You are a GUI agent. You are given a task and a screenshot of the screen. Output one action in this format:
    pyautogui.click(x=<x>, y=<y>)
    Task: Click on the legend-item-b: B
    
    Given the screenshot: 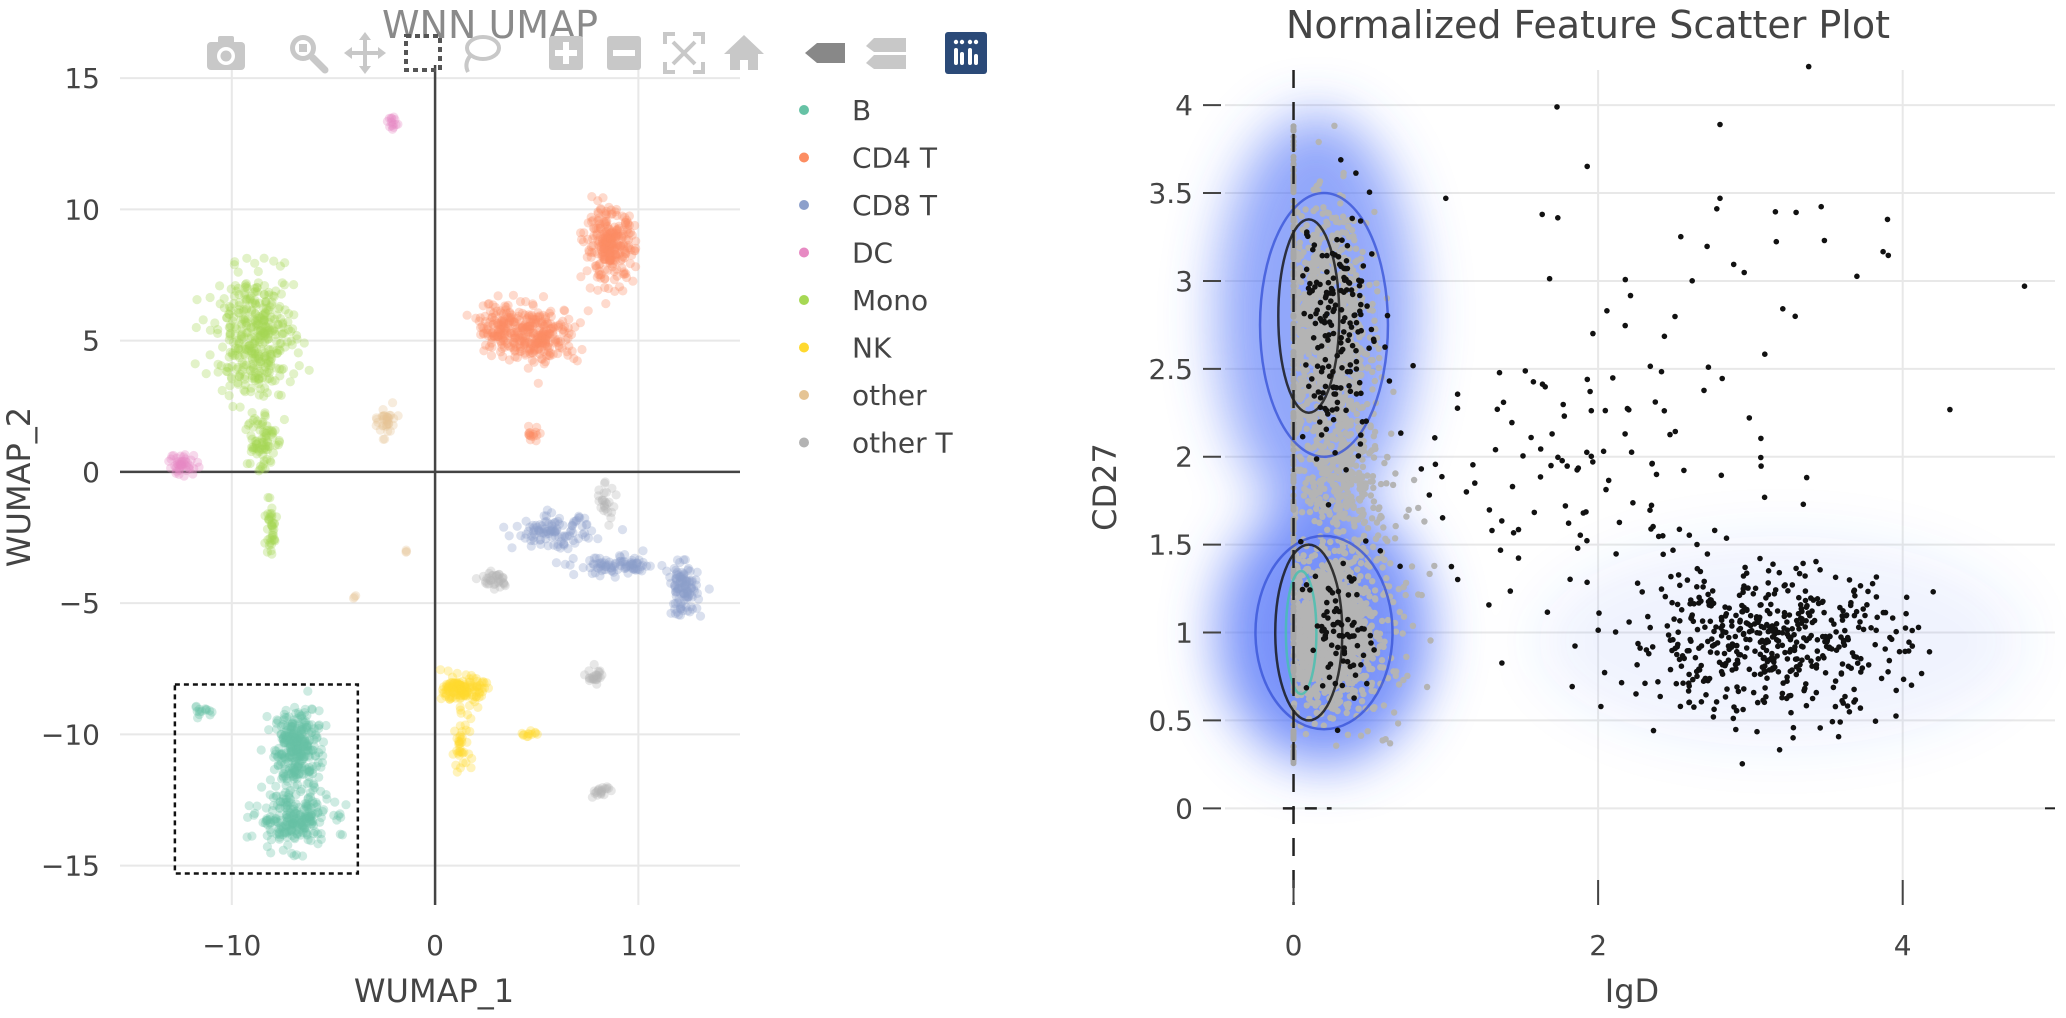 What is the action you would take?
    pyautogui.click(x=835, y=110)
    